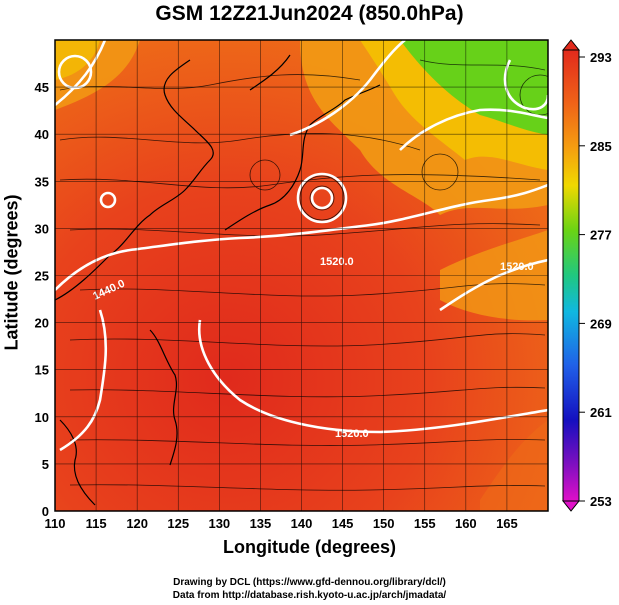 The height and width of the screenshot is (605, 619). I want to click on y-tick-label: 10, so click(42, 417).